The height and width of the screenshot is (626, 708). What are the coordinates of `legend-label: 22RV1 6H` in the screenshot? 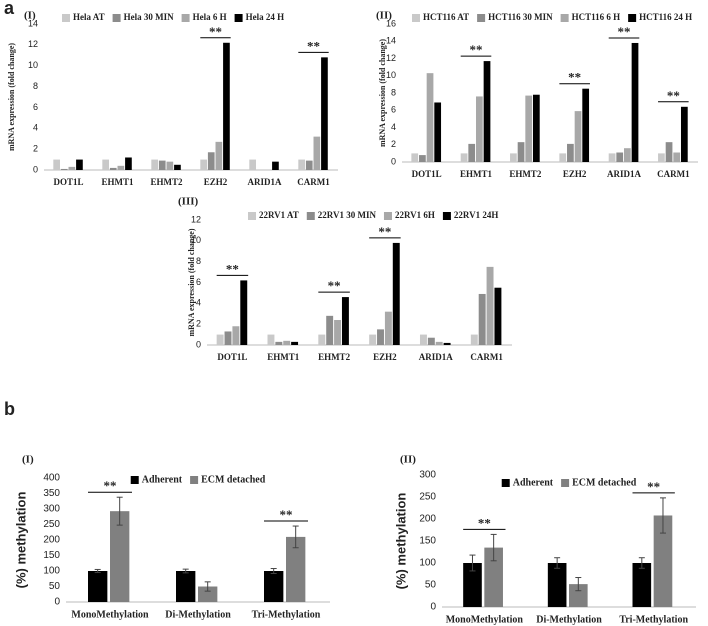 It's located at (415, 215).